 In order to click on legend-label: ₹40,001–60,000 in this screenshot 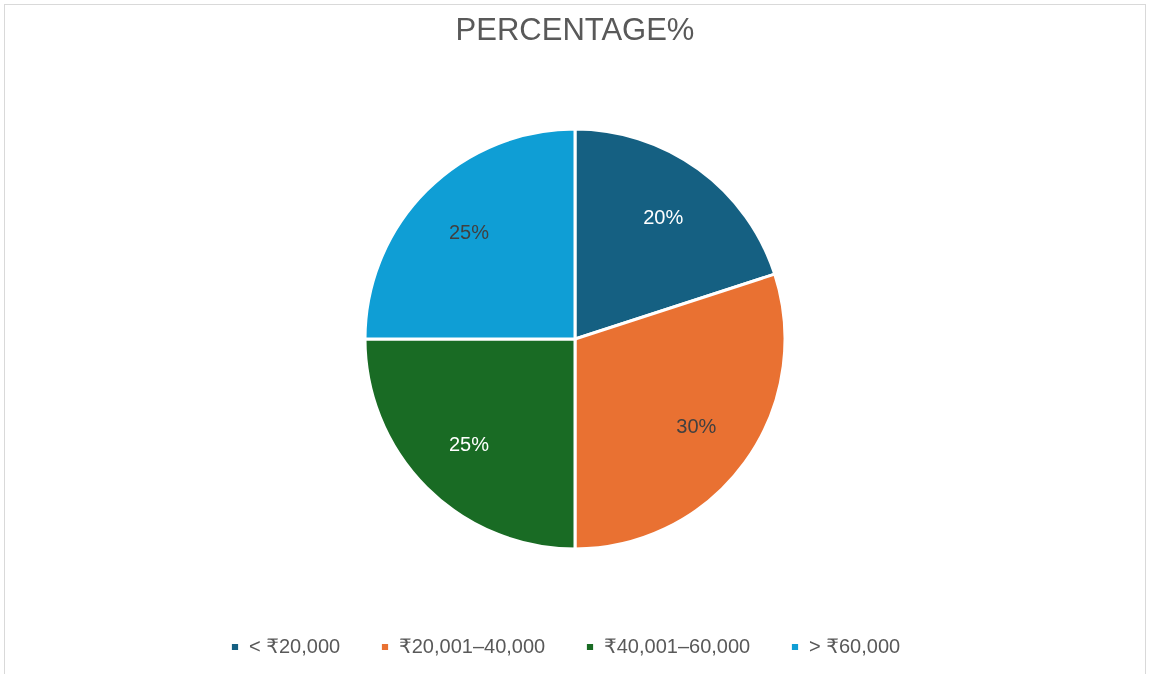, I will do `click(677, 646)`.